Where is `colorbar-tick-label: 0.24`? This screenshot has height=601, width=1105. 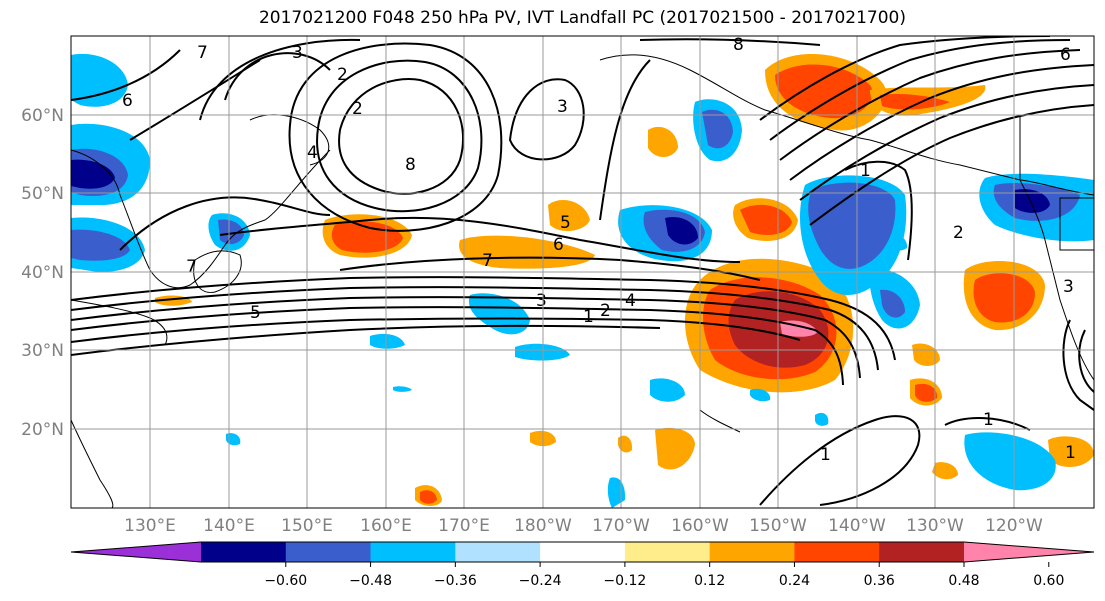 colorbar-tick-label: 0.24 is located at coordinates (794, 581).